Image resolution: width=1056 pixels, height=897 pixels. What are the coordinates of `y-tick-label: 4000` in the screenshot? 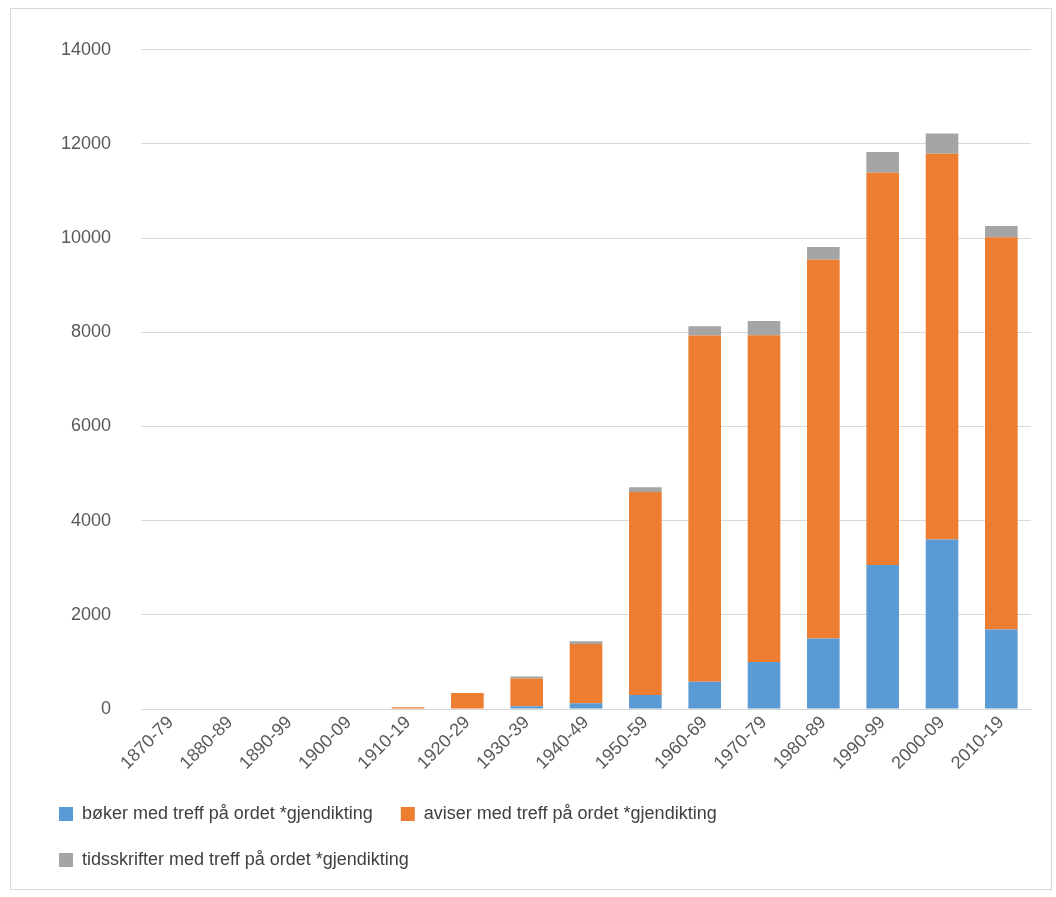 It's located at (91, 519).